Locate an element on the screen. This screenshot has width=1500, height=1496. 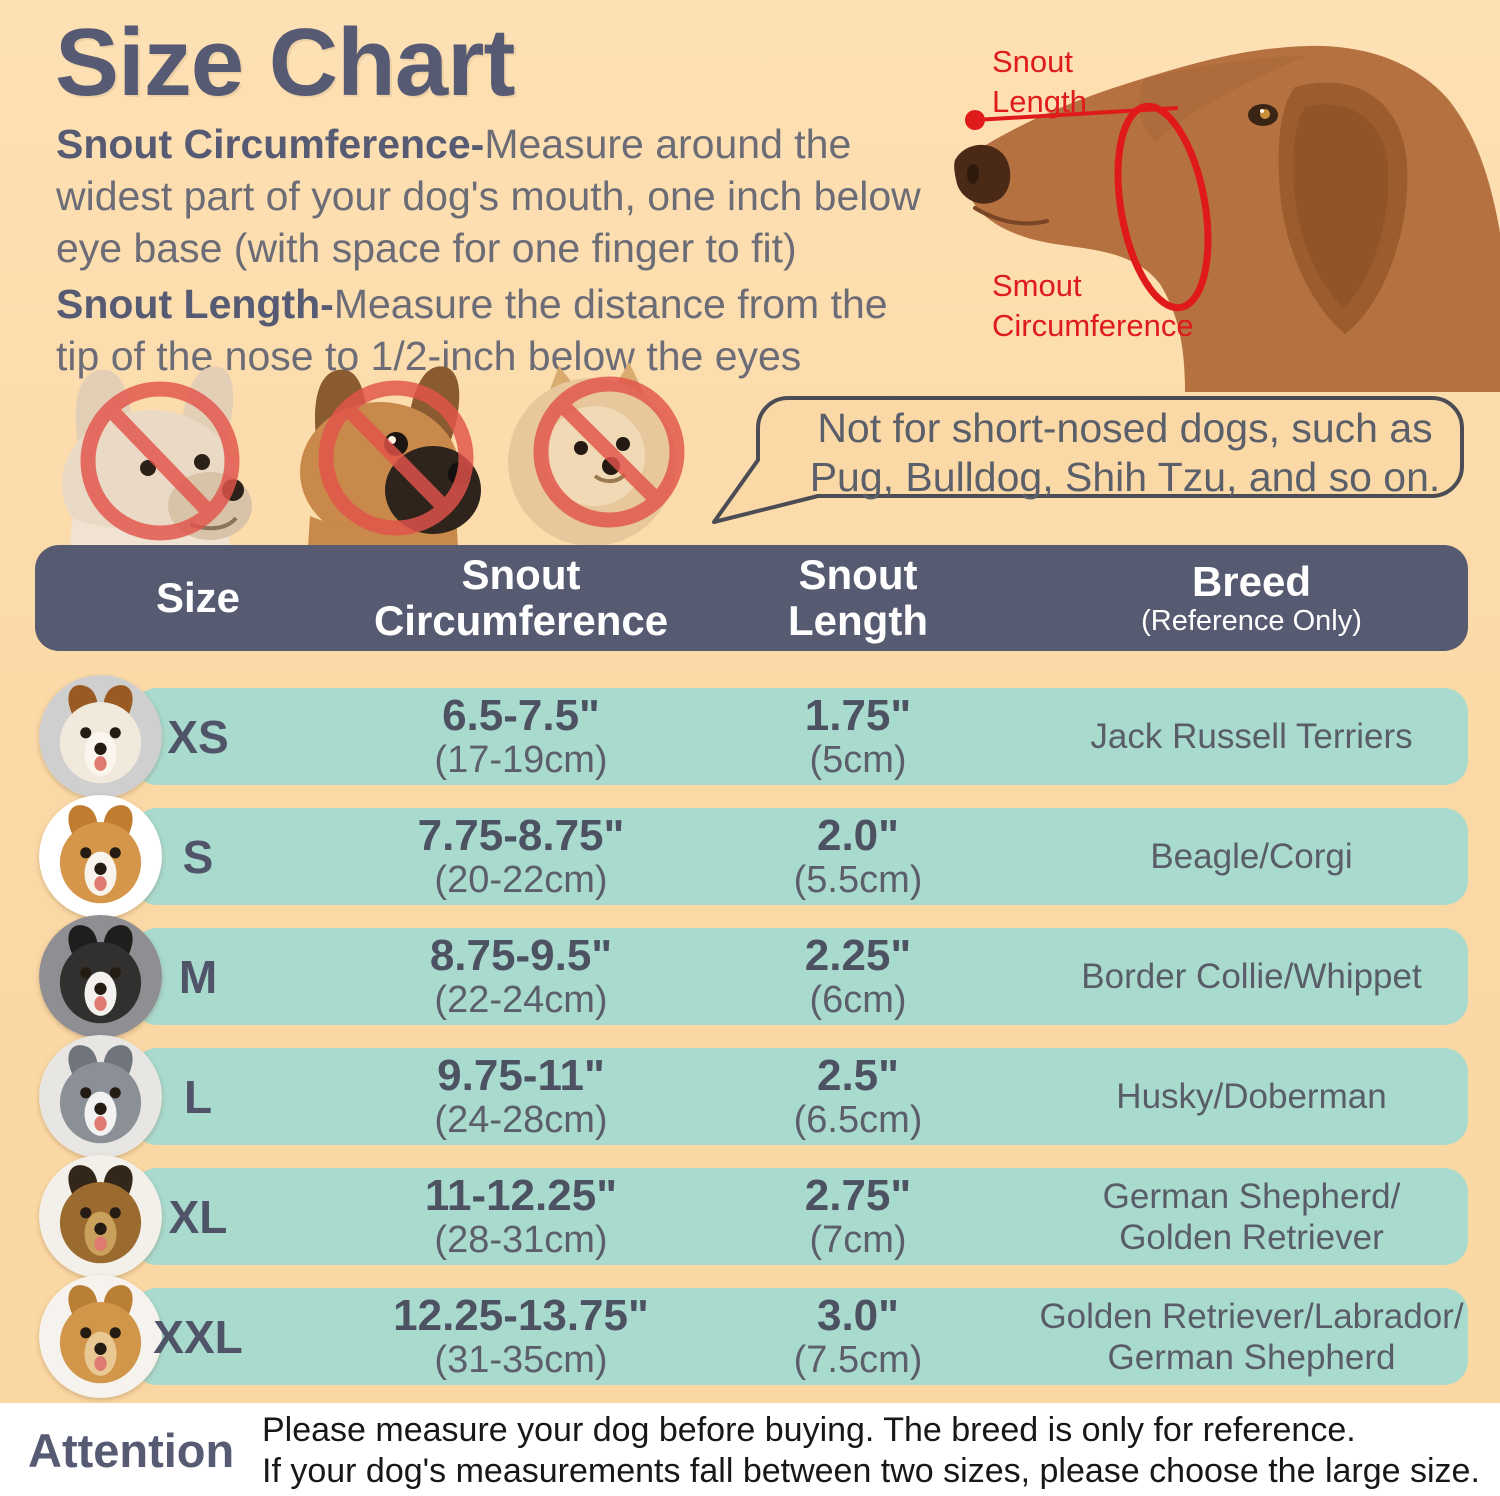
length-cell: 2.25" (6cm) is located at coordinates (858, 975).